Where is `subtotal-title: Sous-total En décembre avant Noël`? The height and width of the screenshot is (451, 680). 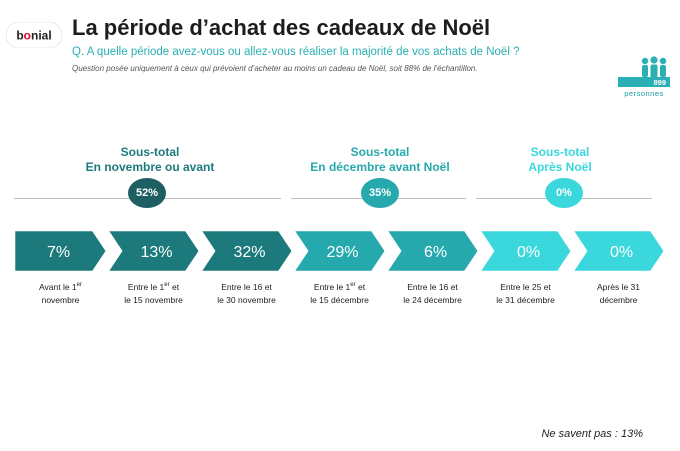
subtotal-title: Sous-total En décembre avant Noël is located at coordinates (380, 160).